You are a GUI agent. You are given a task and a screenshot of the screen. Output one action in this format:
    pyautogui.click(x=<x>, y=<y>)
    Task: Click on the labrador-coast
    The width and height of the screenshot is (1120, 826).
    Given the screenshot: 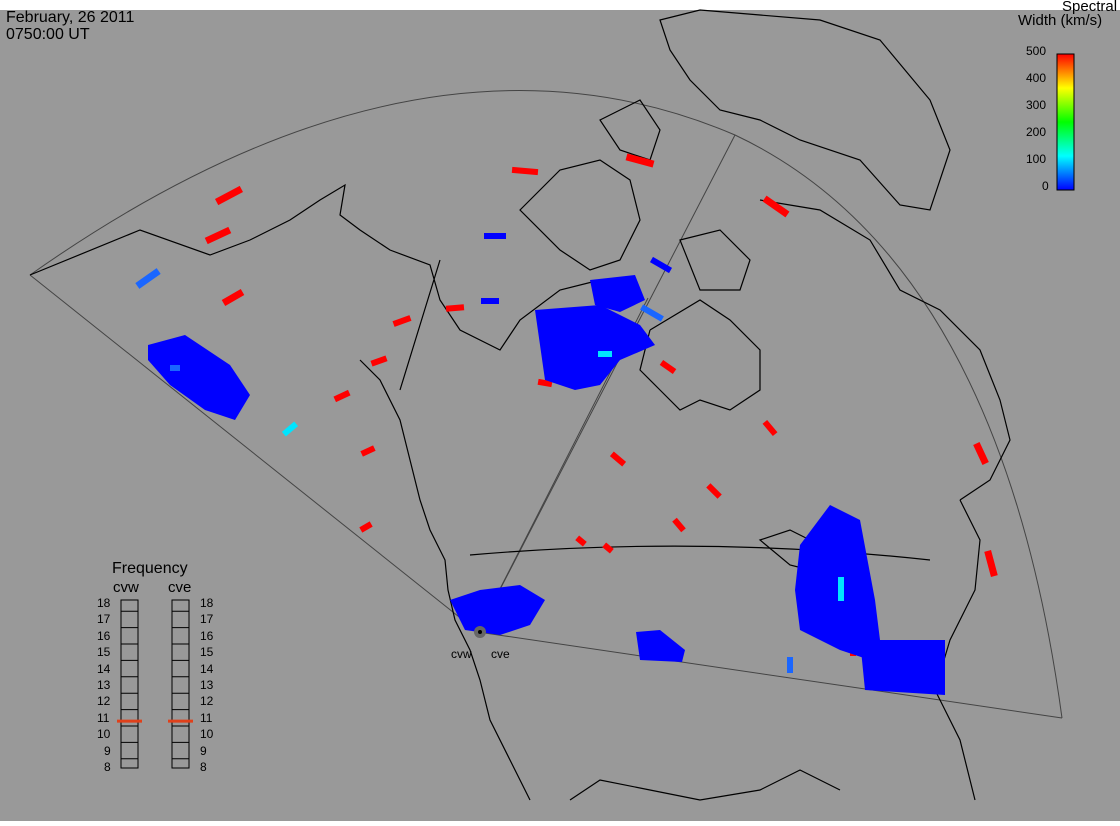 What is the action you would take?
    pyautogui.click(x=885, y=350)
    